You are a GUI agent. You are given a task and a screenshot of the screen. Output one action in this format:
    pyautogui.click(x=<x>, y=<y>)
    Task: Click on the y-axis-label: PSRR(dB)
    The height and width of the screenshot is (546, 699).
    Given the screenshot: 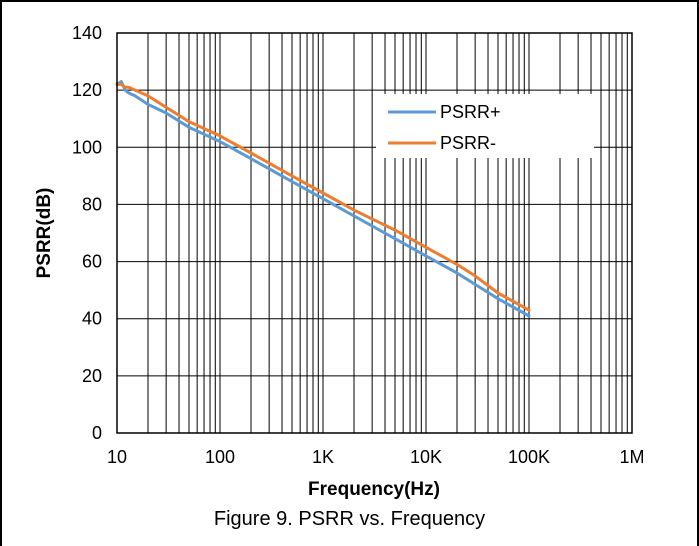 What is the action you would take?
    pyautogui.click(x=44, y=233)
    